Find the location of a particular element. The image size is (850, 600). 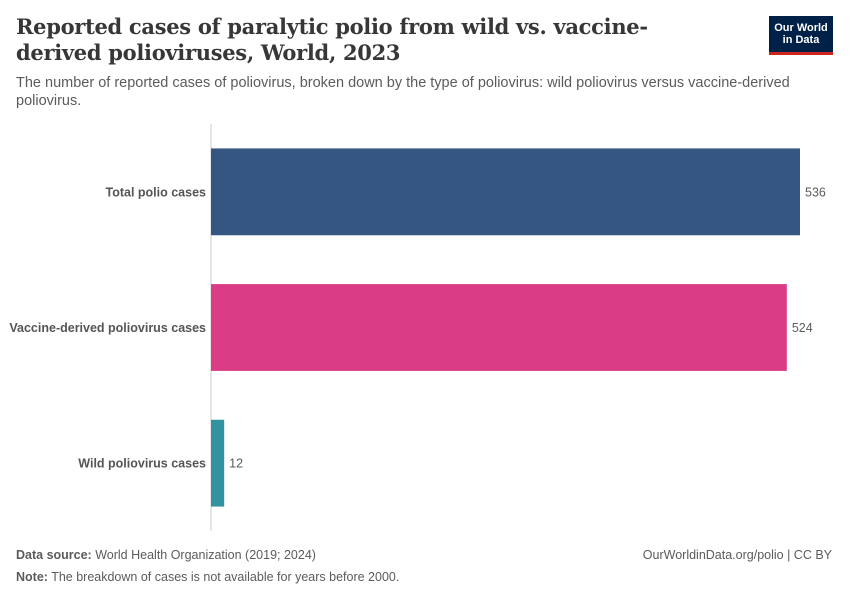

source-url-link: OurWorldinData.org/polio | CC BY is located at coordinates (737, 555).